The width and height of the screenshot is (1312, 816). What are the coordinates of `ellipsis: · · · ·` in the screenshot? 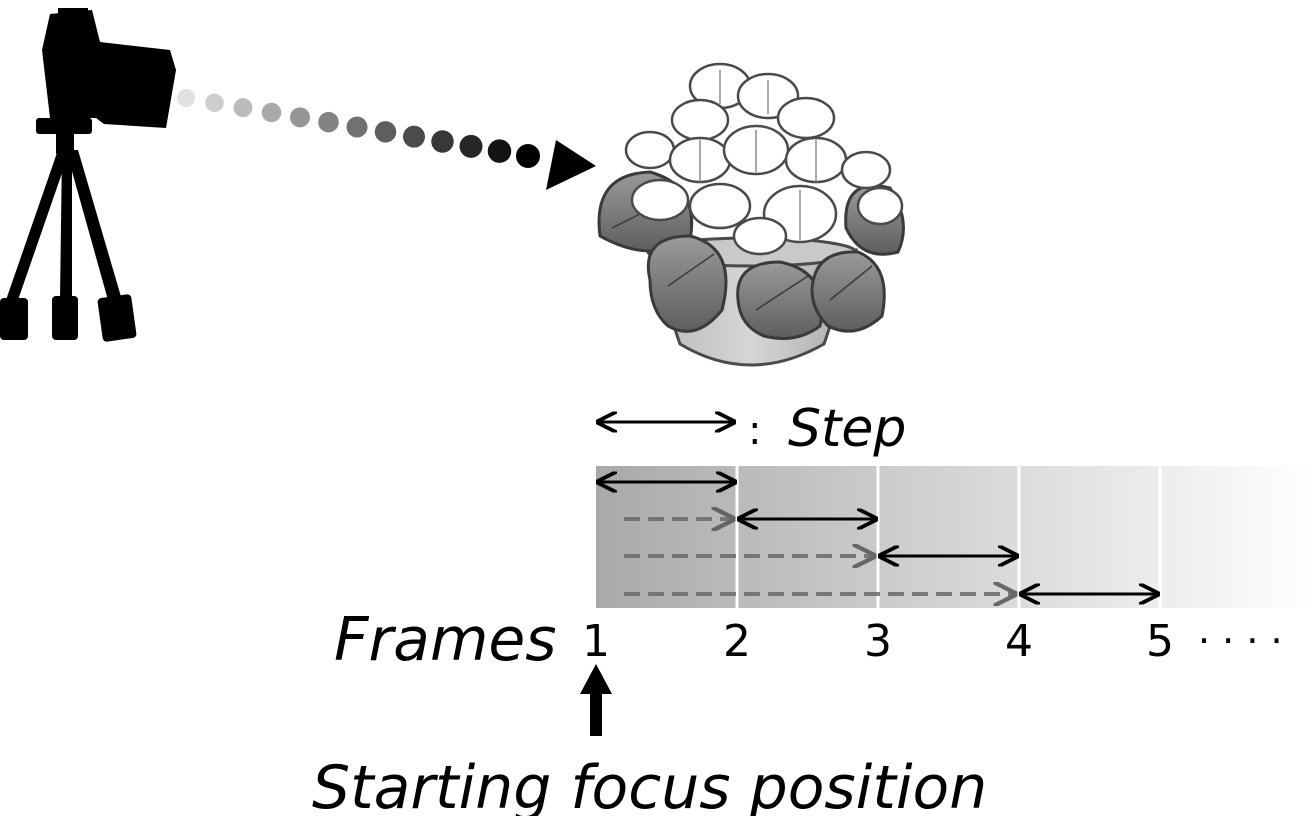 It's located at (1240, 641).